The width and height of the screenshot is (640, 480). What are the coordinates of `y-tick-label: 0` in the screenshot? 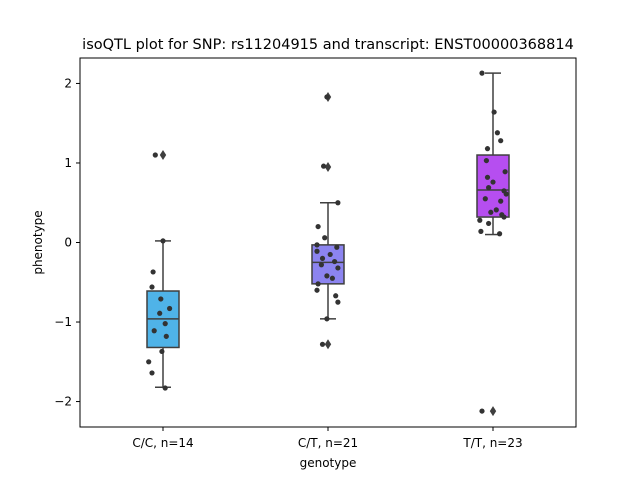 It's located at (68, 243).